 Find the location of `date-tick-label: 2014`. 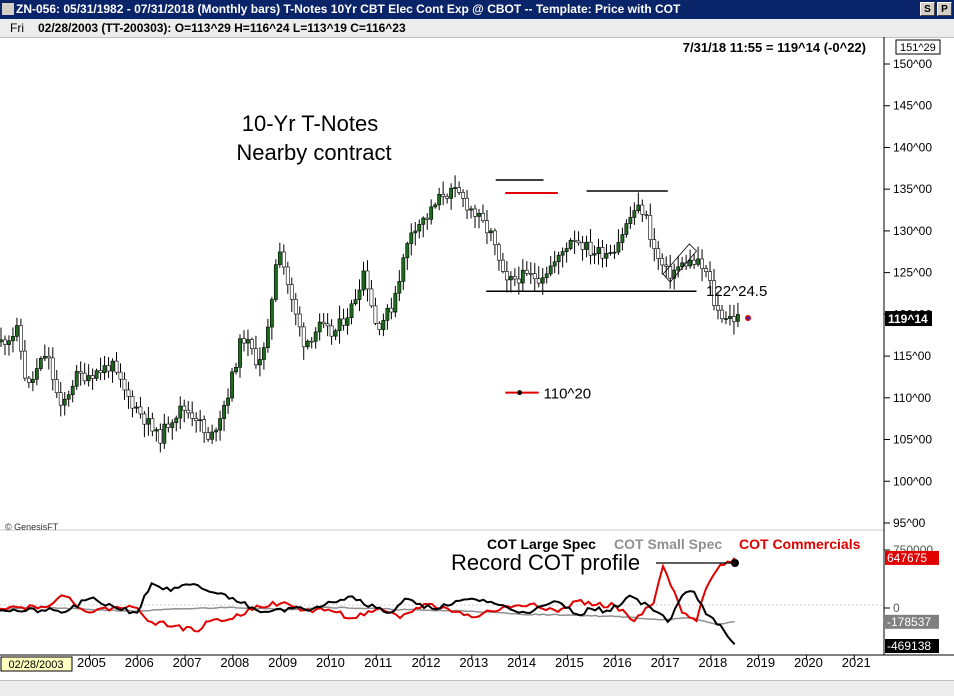

date-tick-label: 2014 is located at coordinates (521, 662).